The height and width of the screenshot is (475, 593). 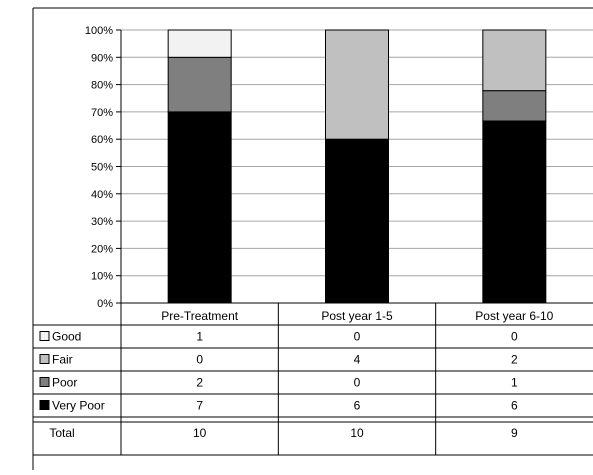 I want to click on x-category-label: Pre-Treatment, so click(x=200, y=316).